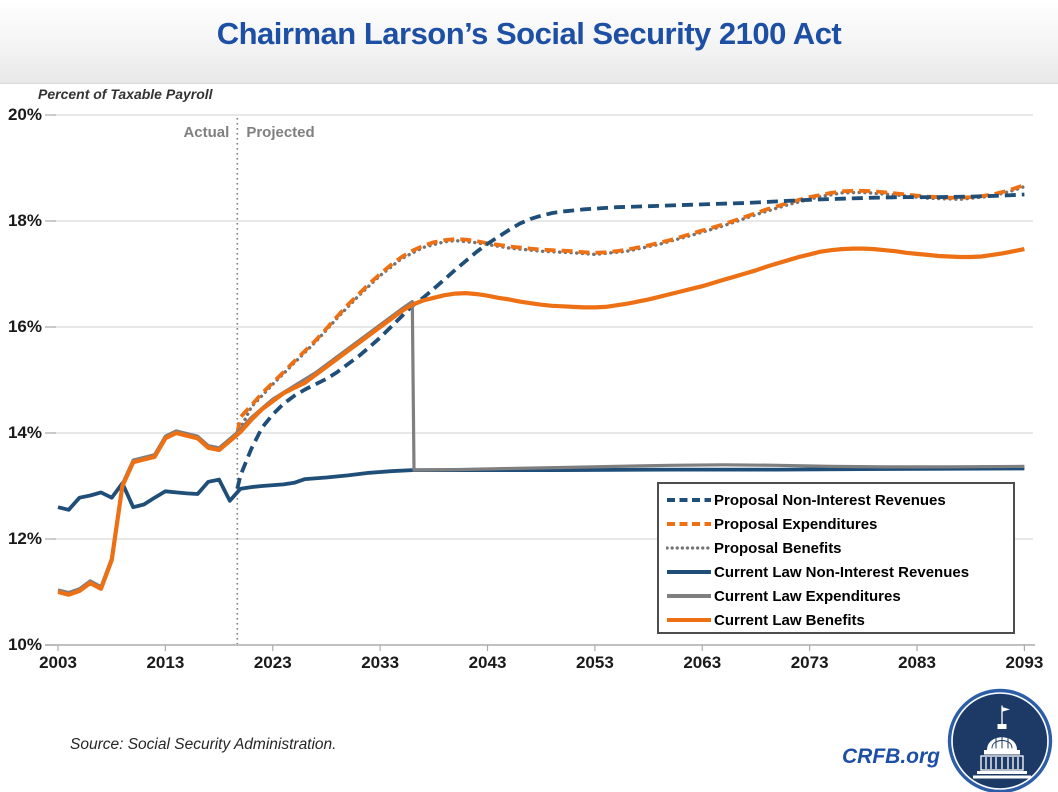  Describe the element at coordinates (24, 432) in the screenshot. I see `y-tick-label: 14%` at that location.